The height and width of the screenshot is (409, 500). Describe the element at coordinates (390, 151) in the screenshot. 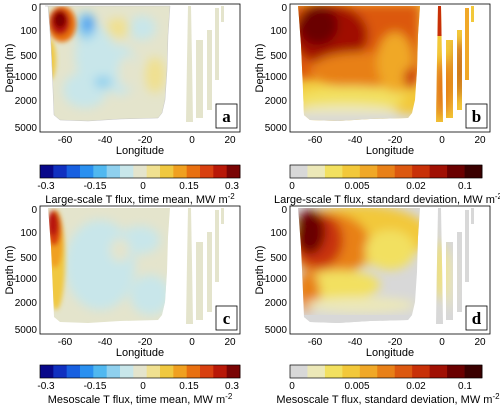

I see `panel-b-xlabel: Longitude` at that location.